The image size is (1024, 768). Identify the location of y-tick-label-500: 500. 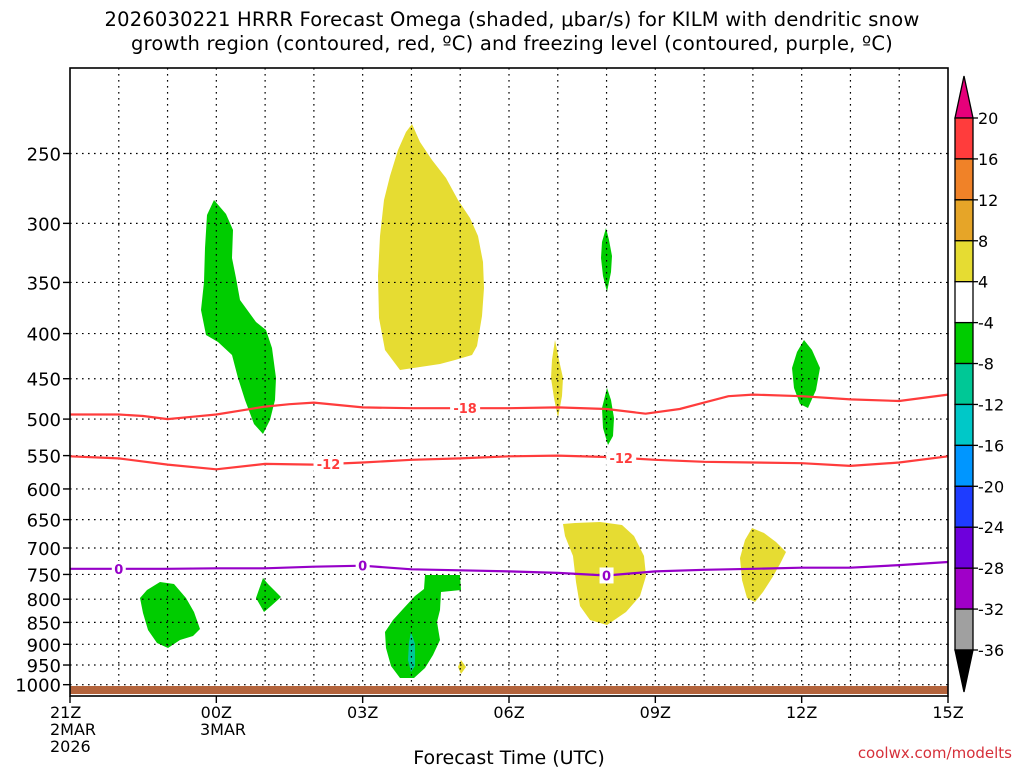
(44, 420).